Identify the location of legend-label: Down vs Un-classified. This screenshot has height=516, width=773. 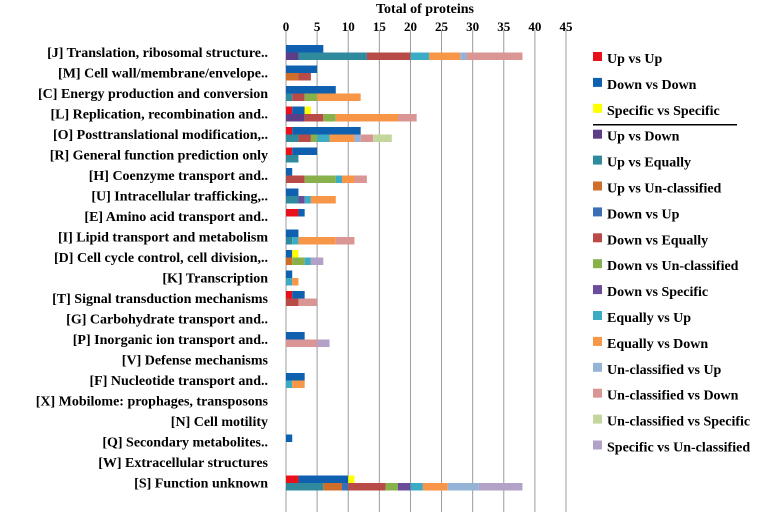
(673, 266).